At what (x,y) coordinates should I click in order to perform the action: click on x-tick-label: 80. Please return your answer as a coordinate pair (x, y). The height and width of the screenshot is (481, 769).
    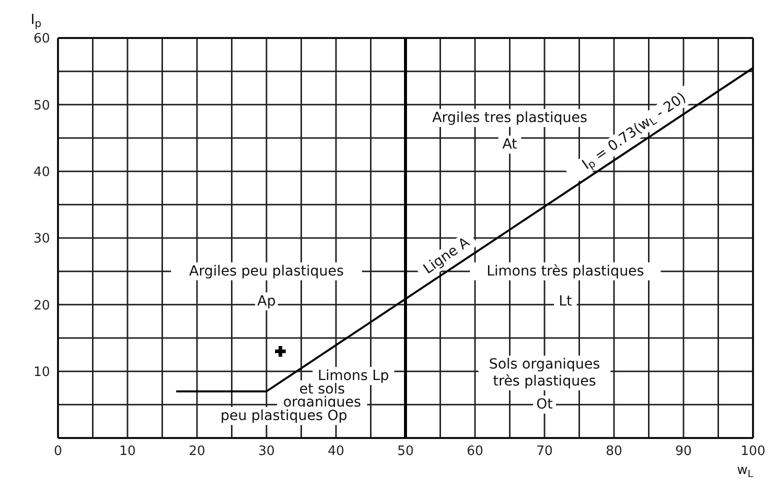
    Looking at the image, I should click on (614, 452).